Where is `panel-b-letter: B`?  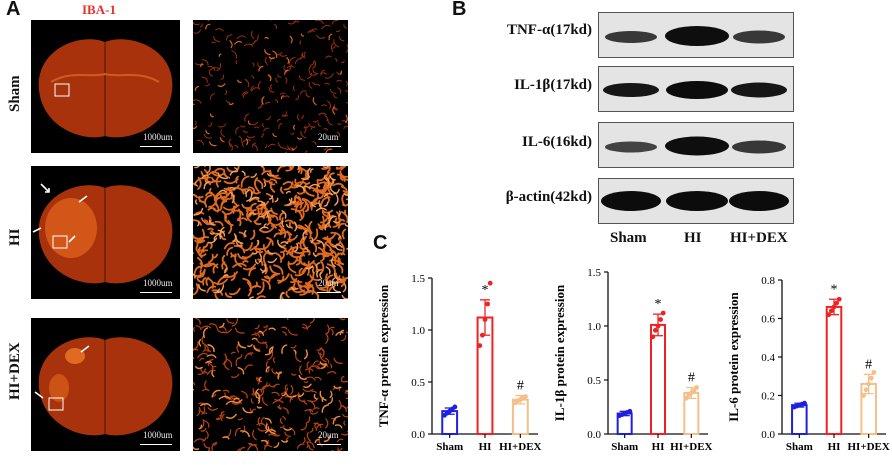 panel-b-letter: B is located at coordinates (459, 10).